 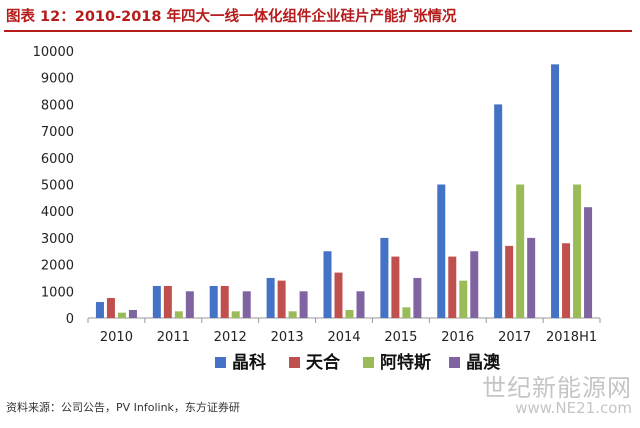 What do you see at coordinates (57, 266) in the screenshot?
I see `y-tick-label: 2000` at bounding box center [57, 266].